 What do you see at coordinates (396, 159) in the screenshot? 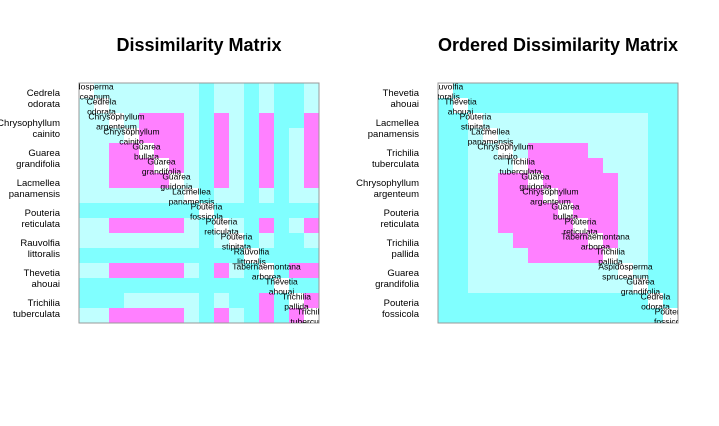
I see `row-label: Trichilia tuberculata` at bounding box center [396, 159].